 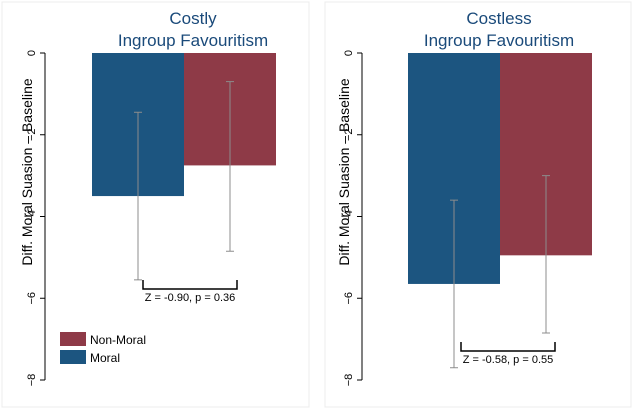 I want to click on panel-costless-ylabel: Diff. Moral Suasion – Baseline, so click(x=344, y=171).